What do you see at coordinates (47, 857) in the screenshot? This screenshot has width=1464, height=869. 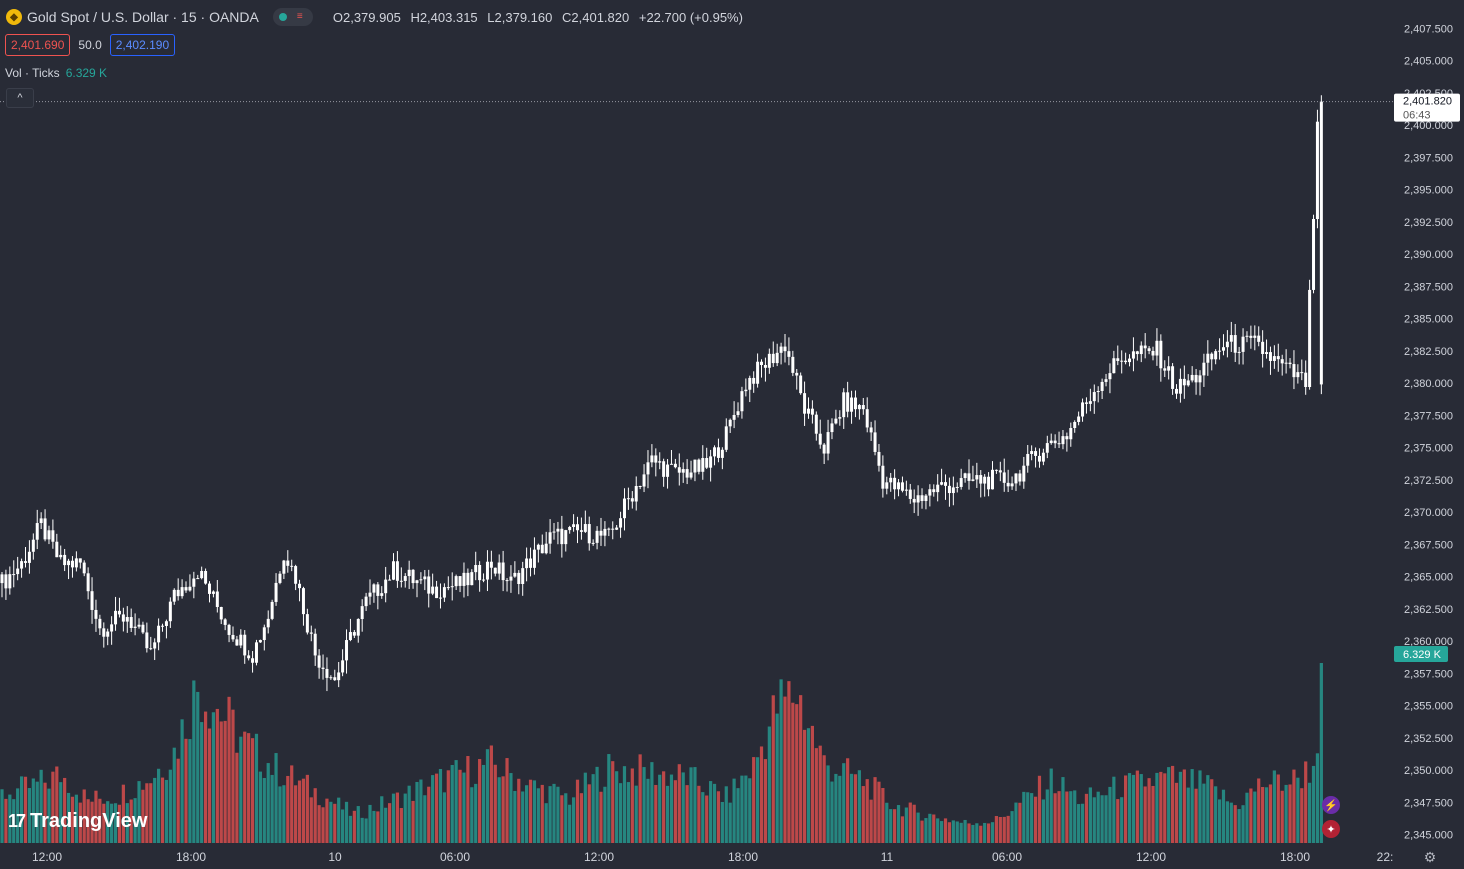 I see `time-tick-label: 12:00` at bounding box center [47, 857].